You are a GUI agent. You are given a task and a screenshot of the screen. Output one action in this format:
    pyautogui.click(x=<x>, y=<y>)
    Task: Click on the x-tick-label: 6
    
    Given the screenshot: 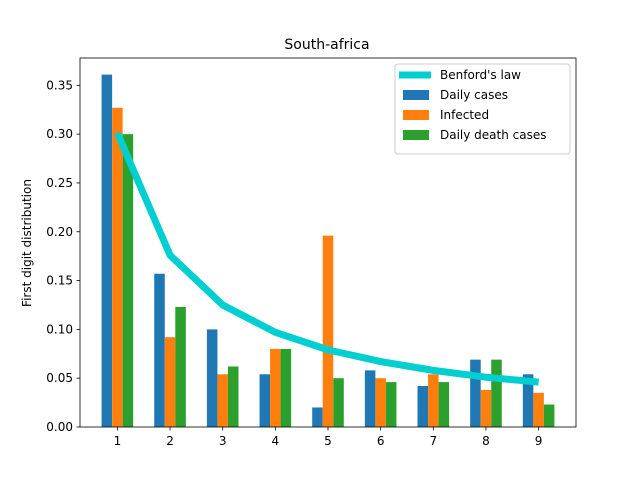 What is the action you would take?
    pyautogui.click(x=381, y=441)
    